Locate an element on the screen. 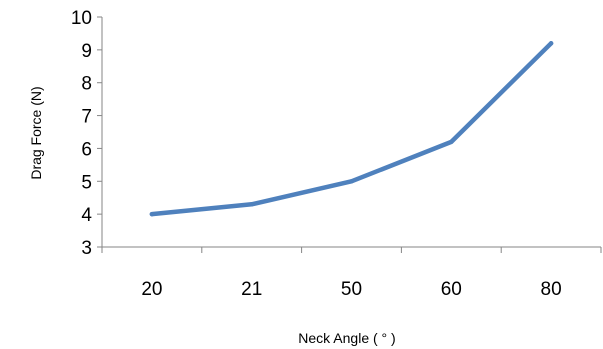 This screenshot has height=349, width=603. y-tick-label: 9 is located at coordinates (86, 51).